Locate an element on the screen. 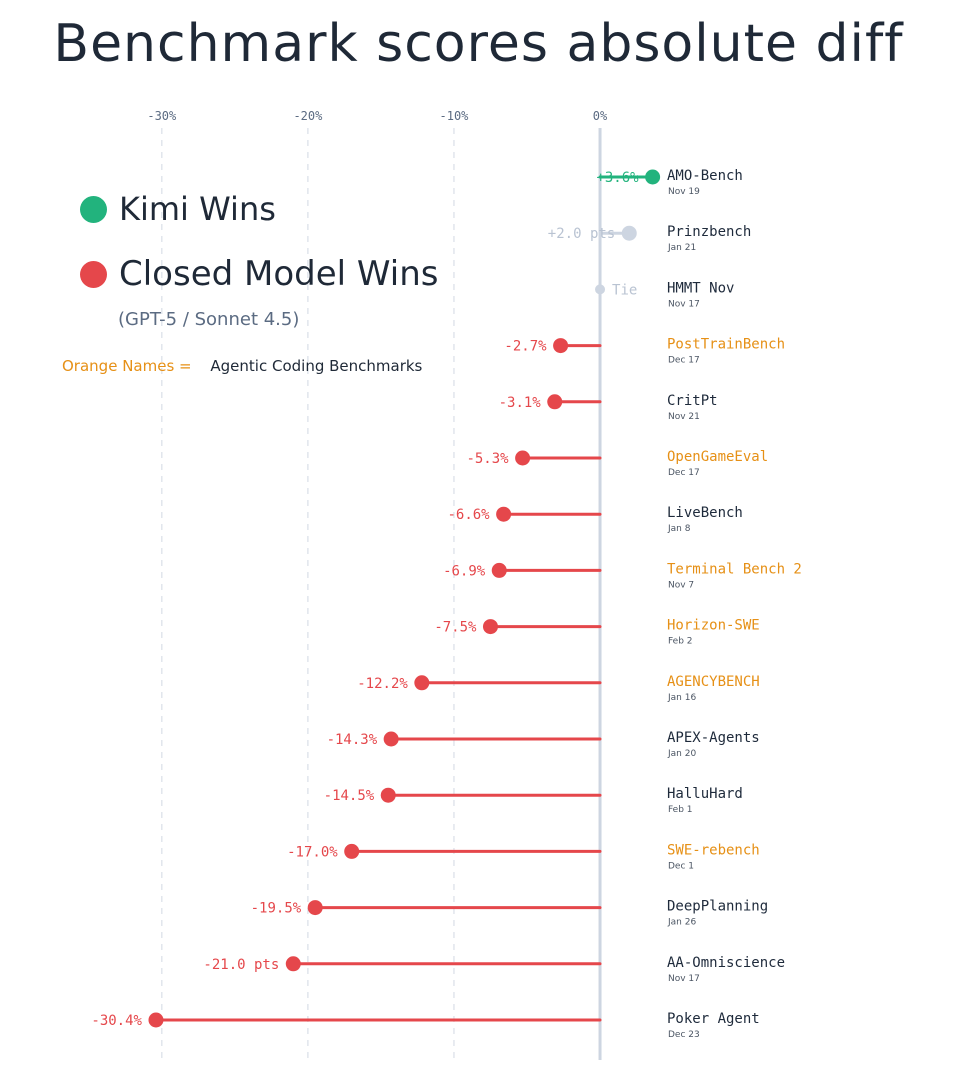 The width and height of the screenshot is (957, 1071). data-label: -17.0% is located at coordinates (312, 852).